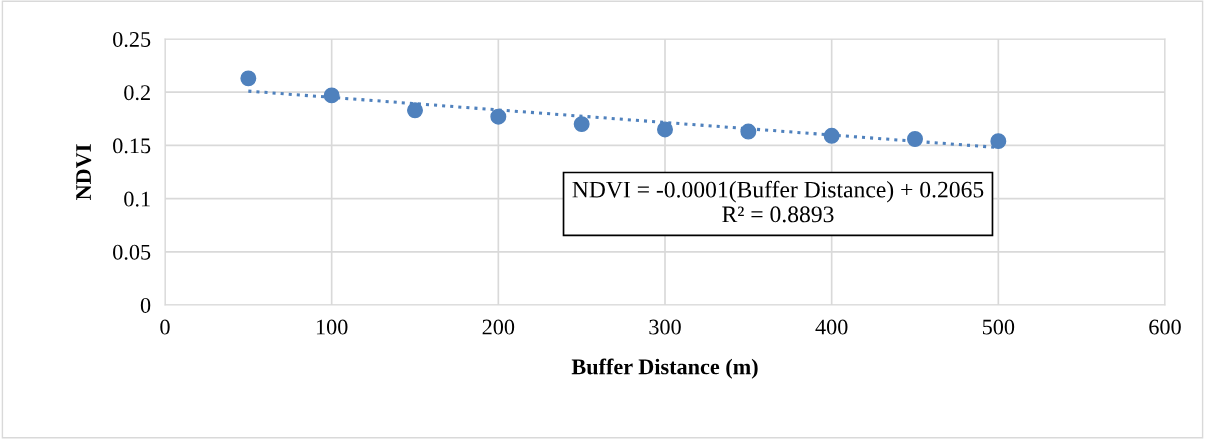 This screenshot has width=1205, height=439. I want to click on y-tick-label: 0, so click(145, 305).